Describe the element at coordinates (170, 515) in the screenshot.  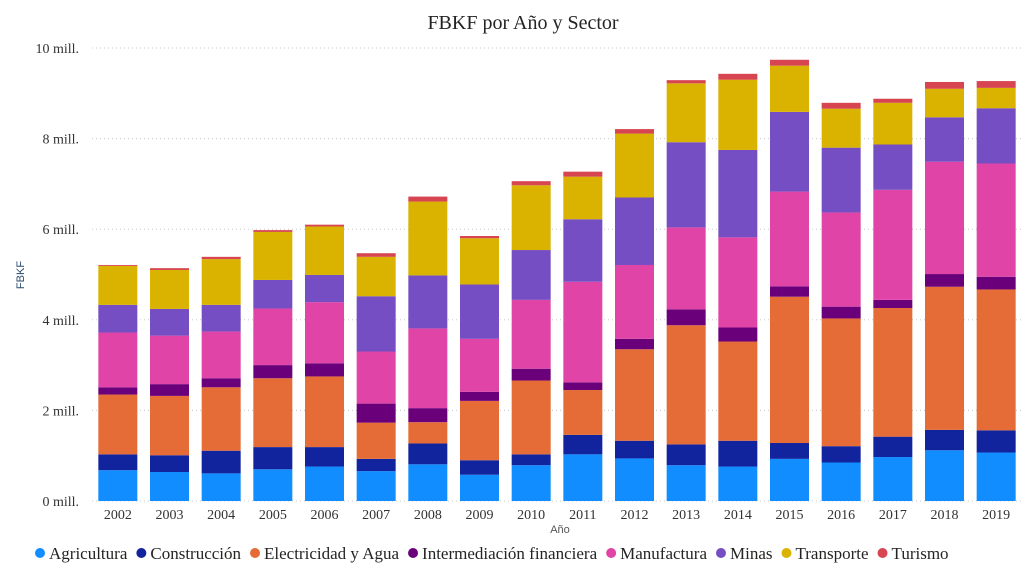
I see `x-tick-label: 2003` at that location.